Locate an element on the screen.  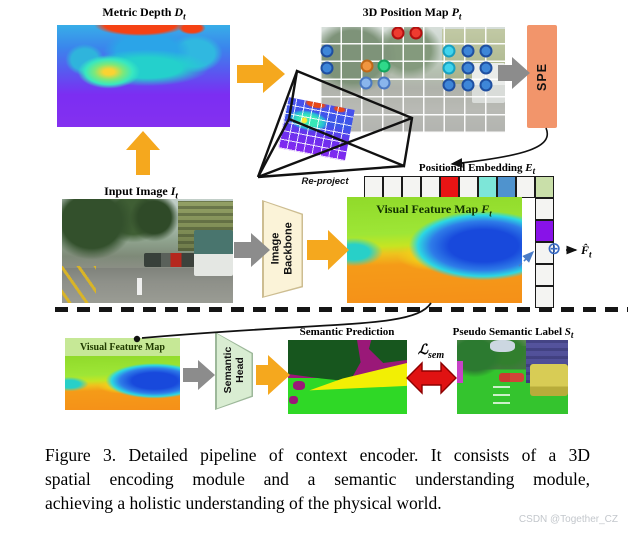
watermark: CSDN @Together_CZ is located at coordinates (568, 519).